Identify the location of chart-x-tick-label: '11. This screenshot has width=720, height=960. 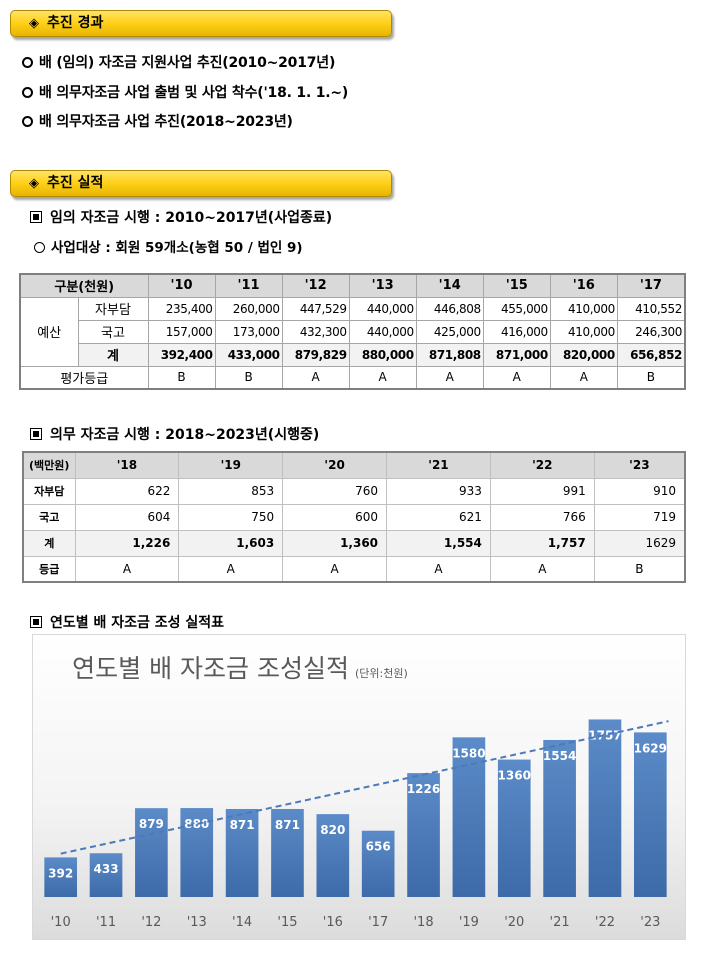
(106, 922).